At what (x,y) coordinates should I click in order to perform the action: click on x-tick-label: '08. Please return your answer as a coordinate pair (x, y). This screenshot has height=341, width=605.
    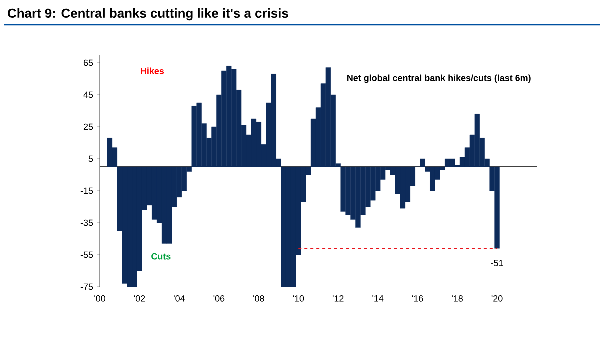
    Looking at the image, I should click on (259, 299).